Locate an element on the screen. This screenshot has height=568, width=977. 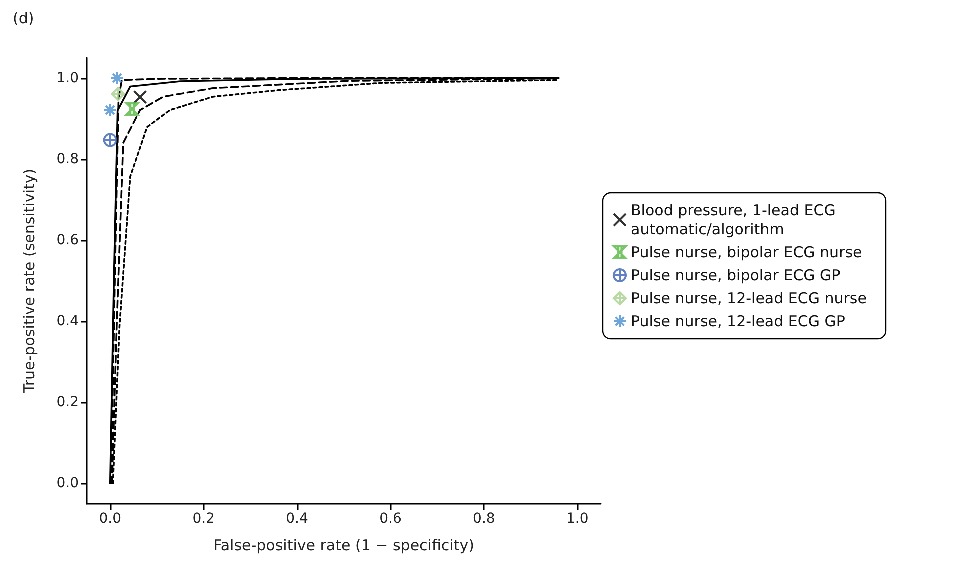
legend-label: Pulse nurse, 12-lead ECG GP is located at coordinates (738, 321).